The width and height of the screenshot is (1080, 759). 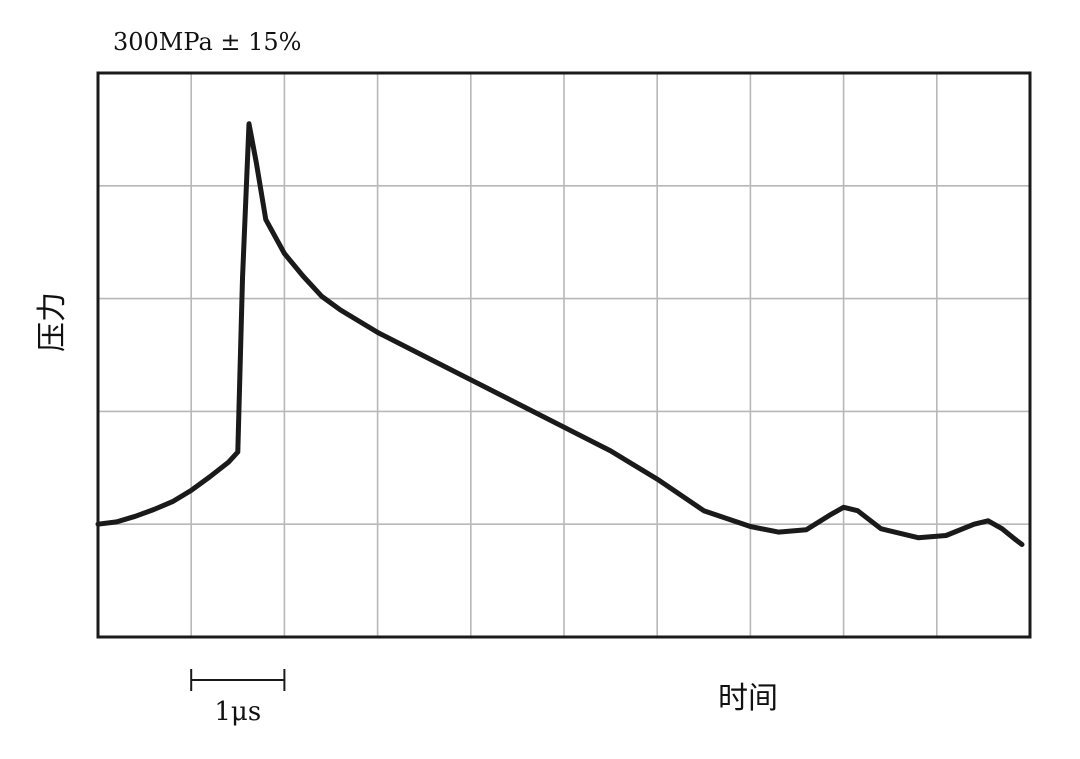 I want to click on scale-bar: 1μs, so click(x=238, y=698).